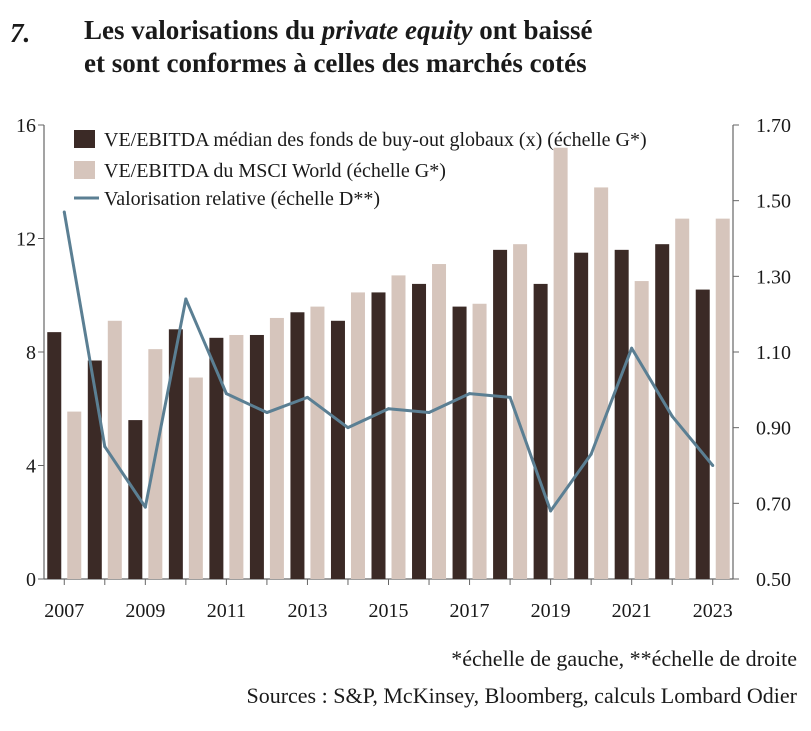  What do you see at coordinates (389, 611) in the screenshot?
I see `x-tick-label: 2015` at bounding box center [389, 611].